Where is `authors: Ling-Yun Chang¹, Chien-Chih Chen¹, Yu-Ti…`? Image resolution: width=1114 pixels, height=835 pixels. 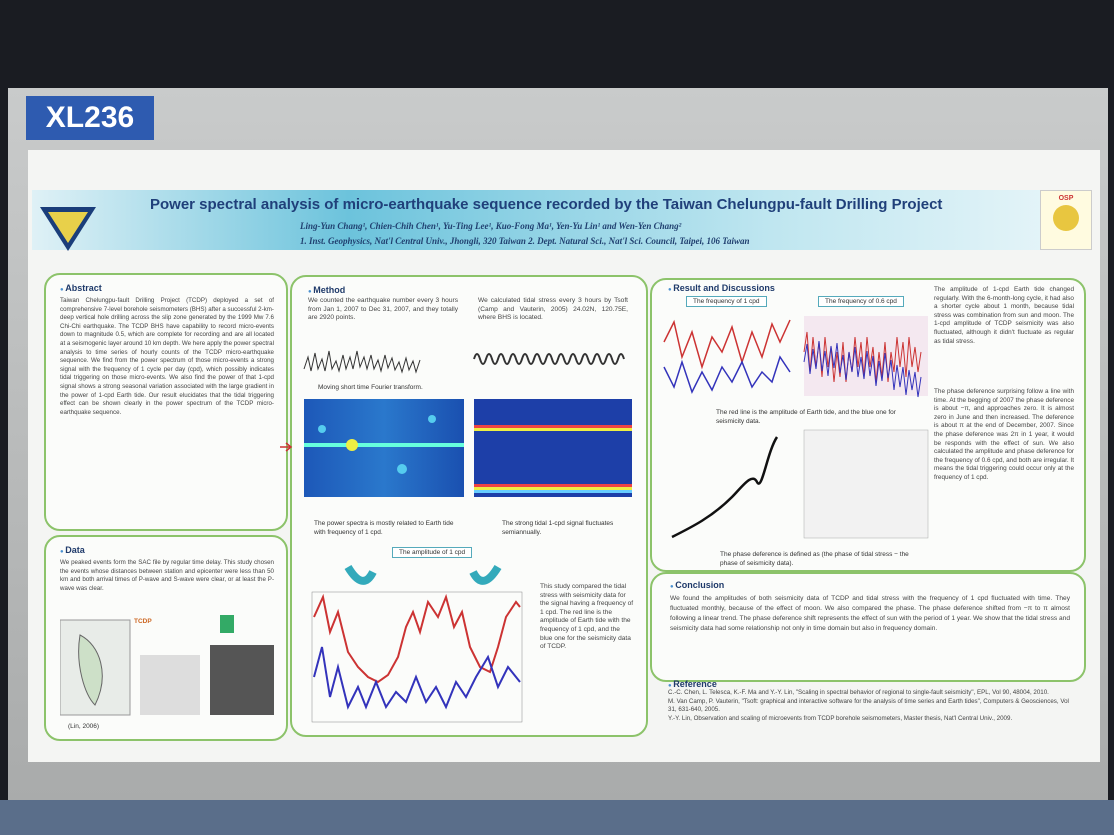 authors: Ling-Yun Chang¹, Chien-Chih Chen¹, Yu-Ti… is located at coordinates (491, 226).